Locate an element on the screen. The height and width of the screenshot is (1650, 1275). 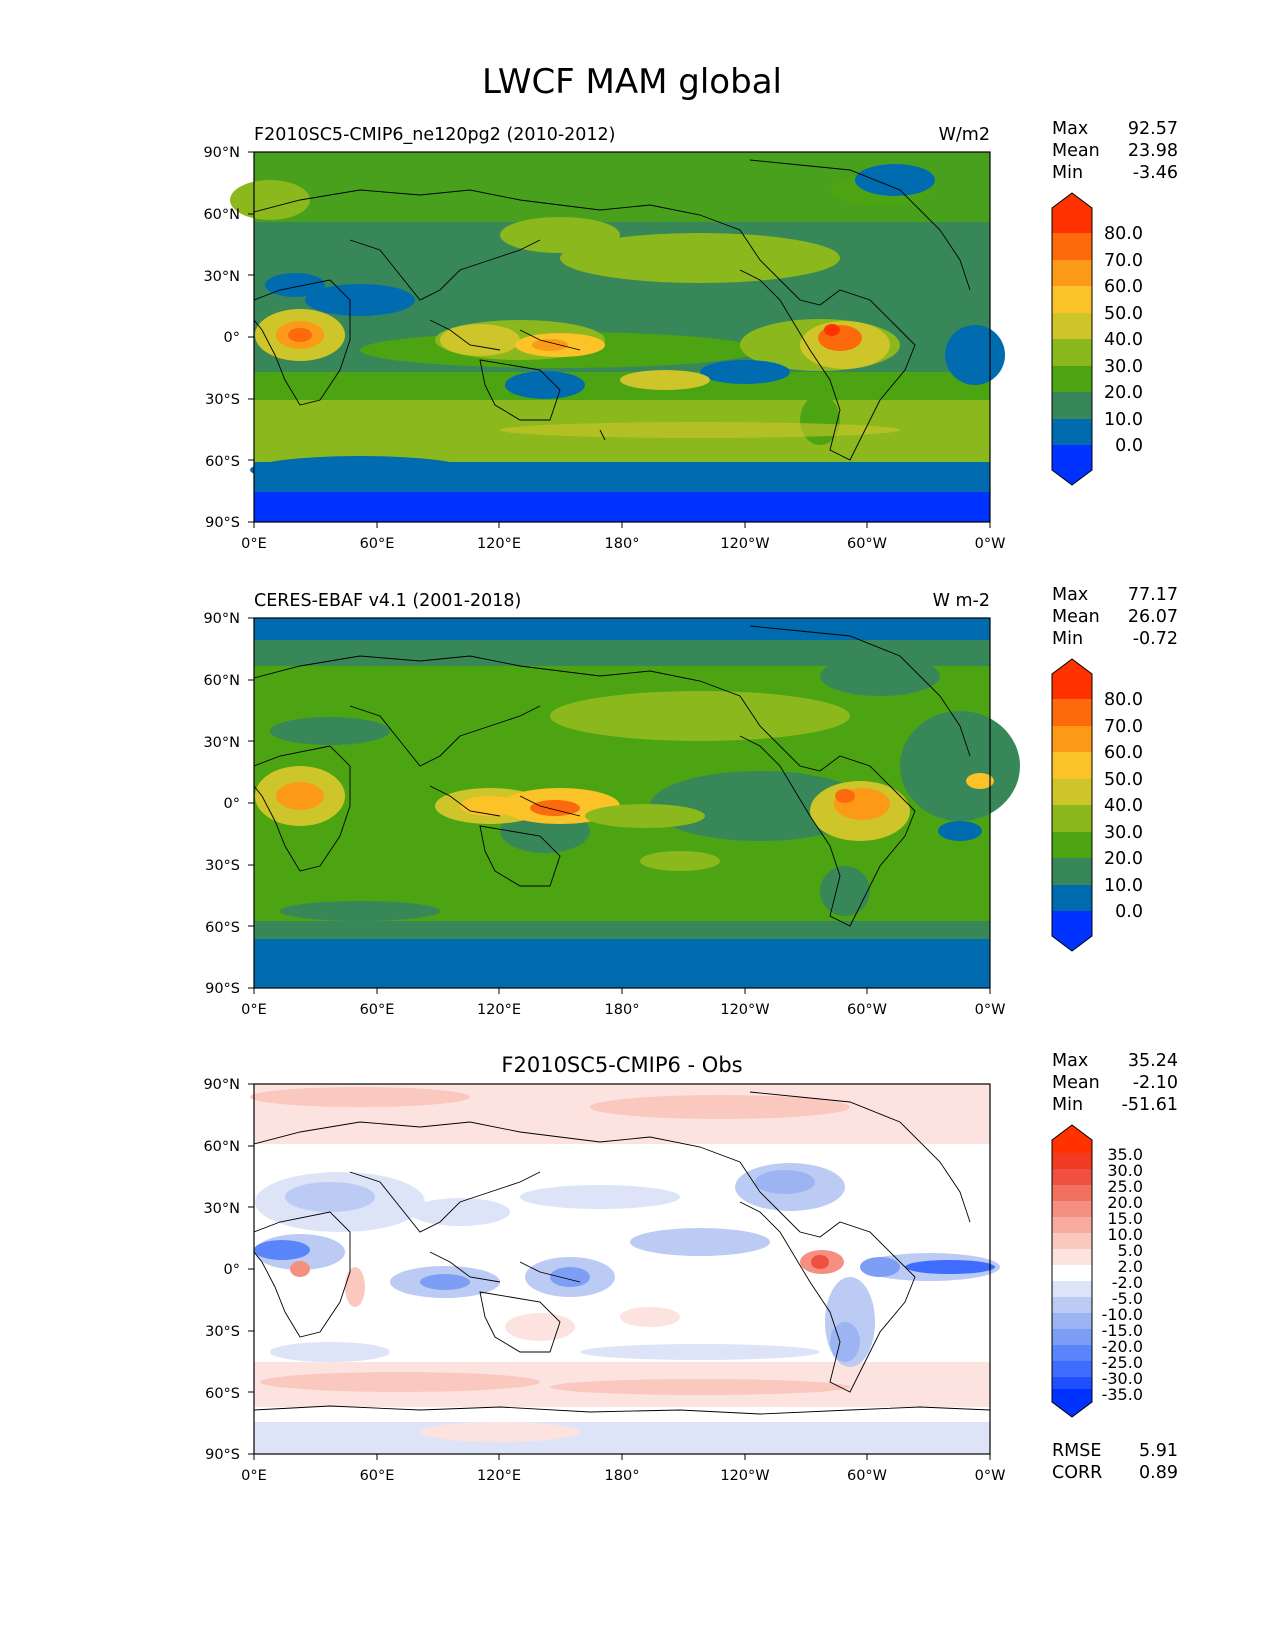
stat-mean-value: 26.07 is located at coordinates (1153, 617).